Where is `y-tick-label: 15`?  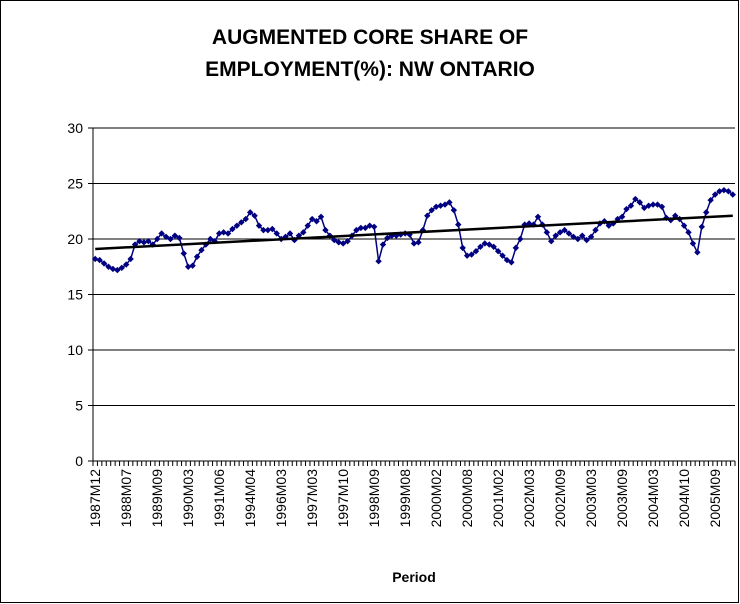
y-tick-label: 15 is located at coordinates (75, 295).